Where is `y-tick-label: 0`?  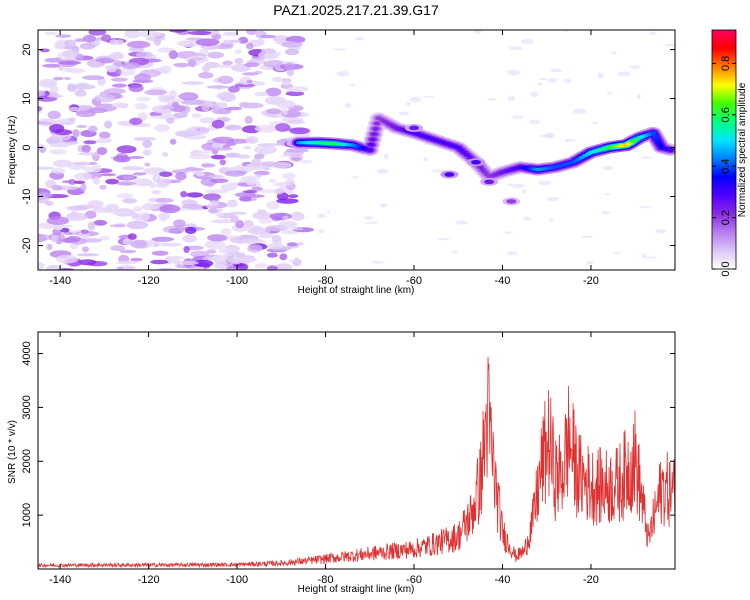 y-tick-label: 0 is located at coordinates (27, 147).